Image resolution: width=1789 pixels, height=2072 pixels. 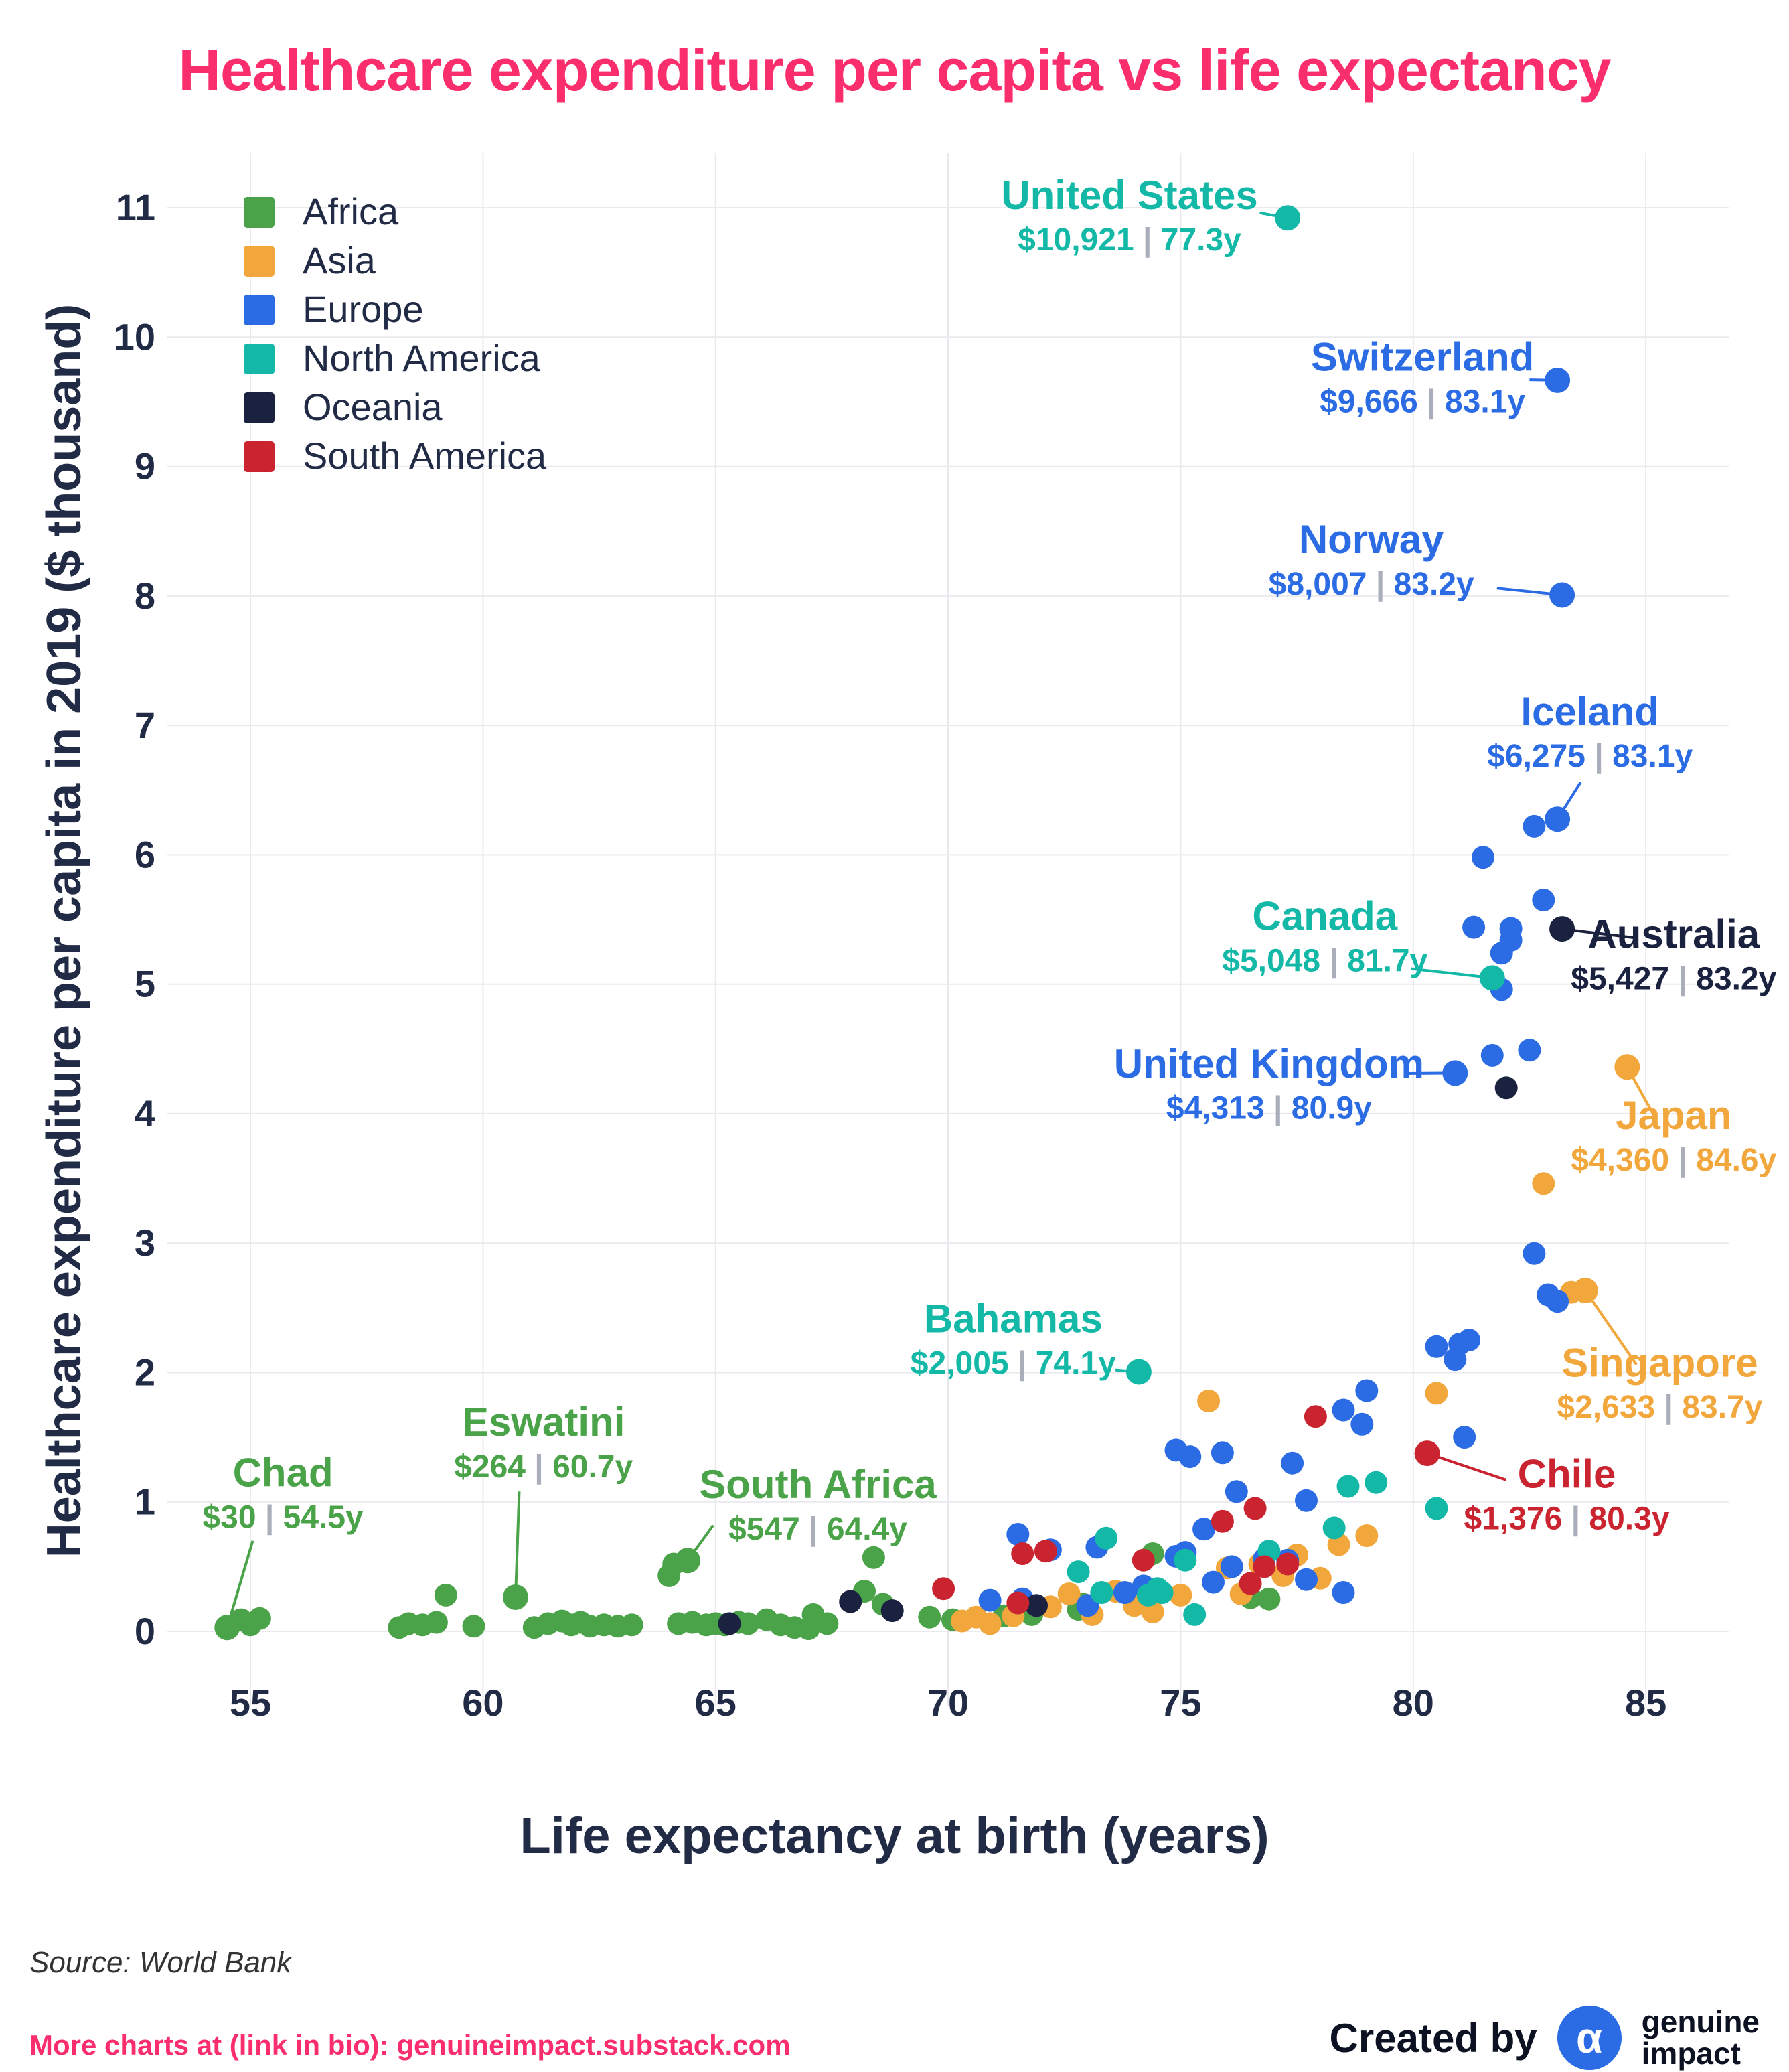 What do you see at coordinates (1422, 401) in the screenshot?
I see `annotation-value: $9,666 | 83.1y` at bounding box center [1422, 401].